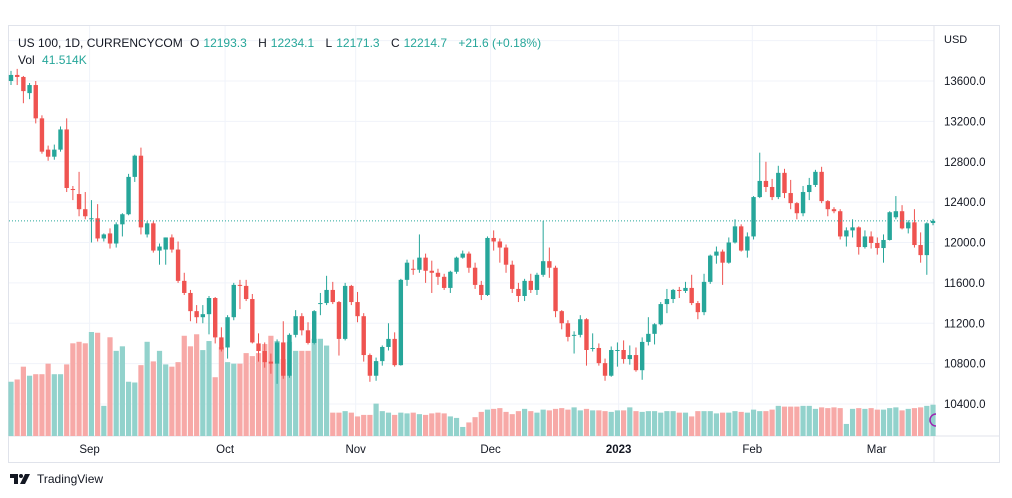  I want to click on open-label: O, so click(195, 43).